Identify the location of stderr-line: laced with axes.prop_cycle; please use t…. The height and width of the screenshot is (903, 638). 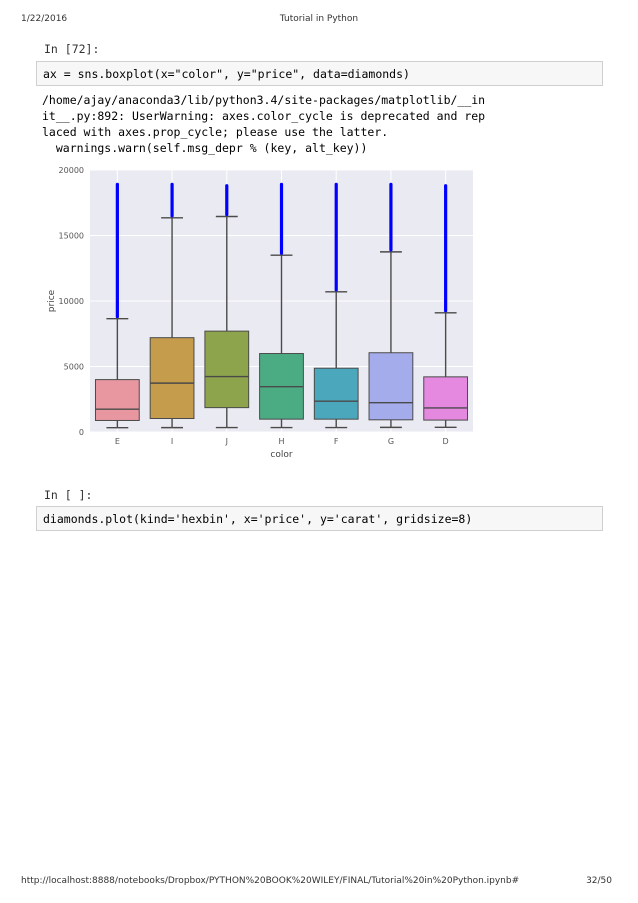
(215, 132).